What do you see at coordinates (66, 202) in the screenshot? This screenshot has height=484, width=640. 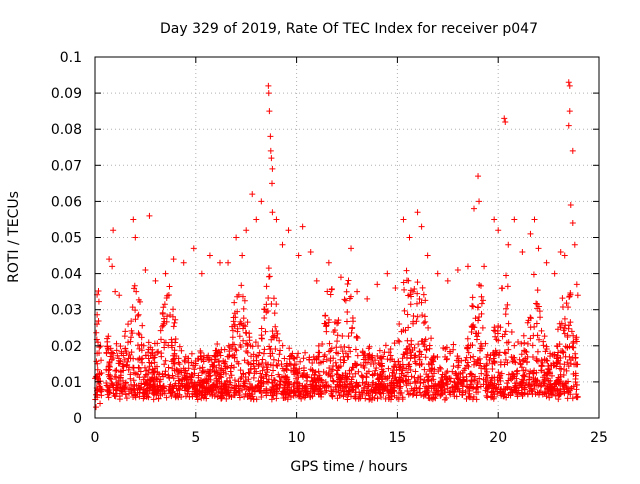 I see `y-tick-label: 0.06` at bounding box center [66, 202].